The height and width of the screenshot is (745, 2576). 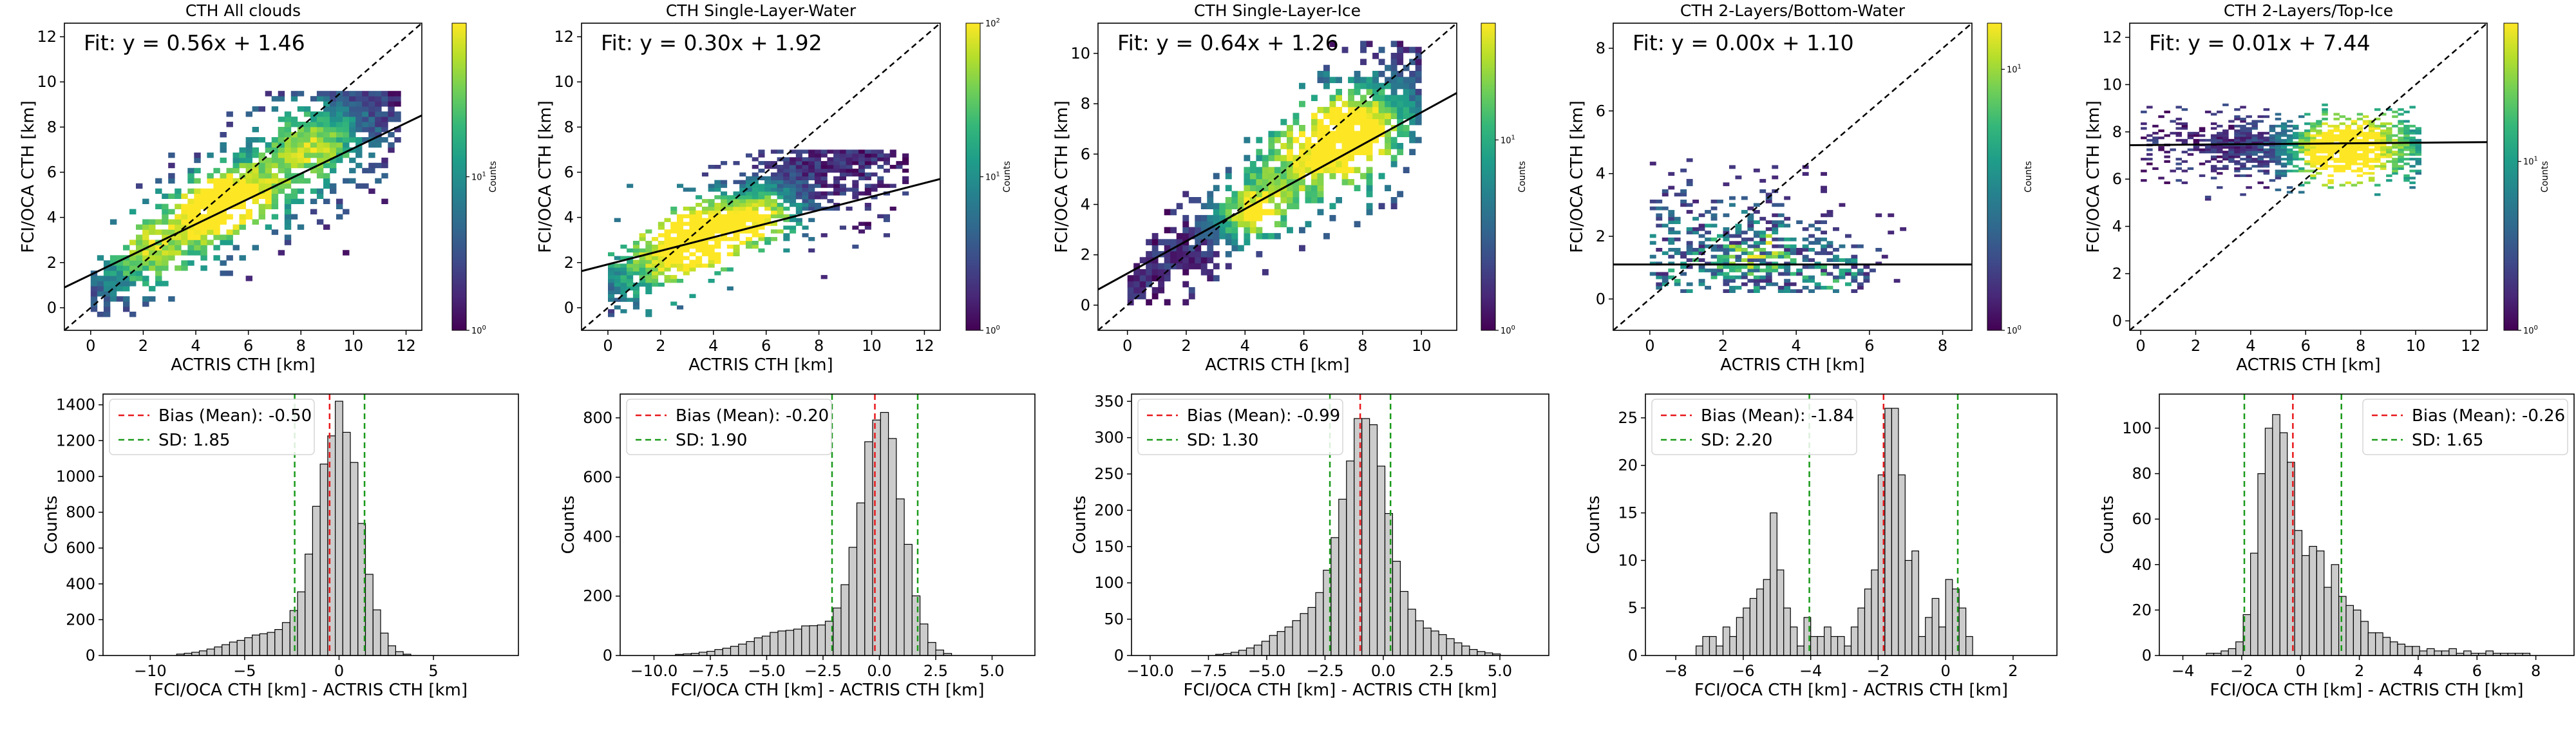 I want to click on x-tick-label: 12, so click(x=924, y=346).